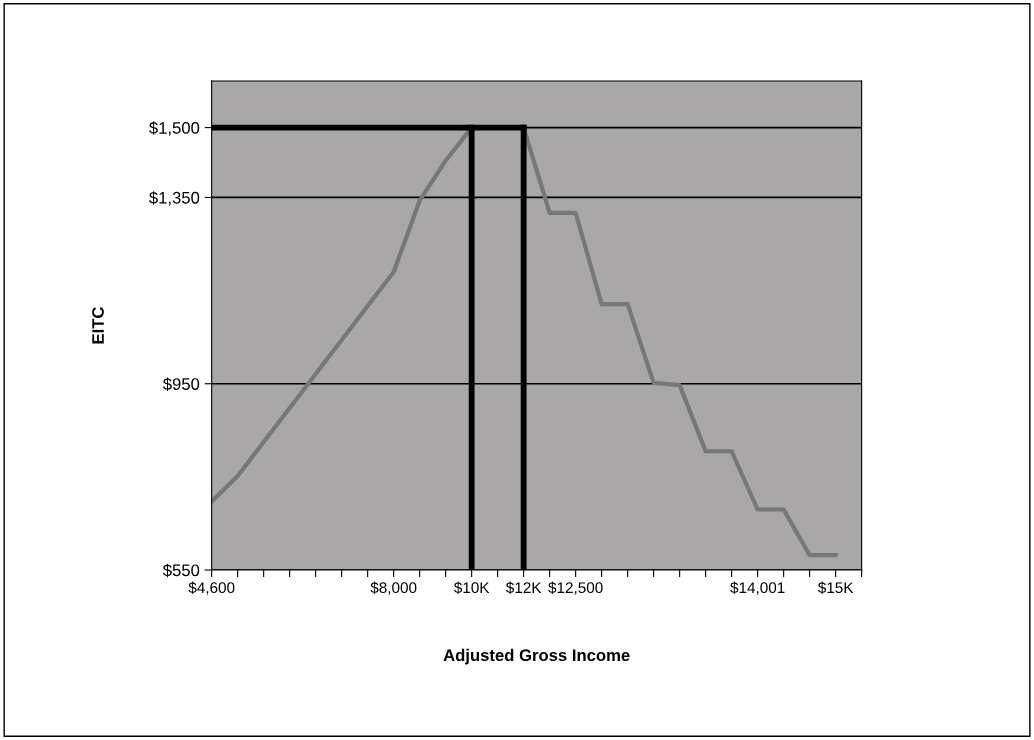 The height and width of the screenshot is (740, 1034). I want to click on x-tick-label: $12K, so click(523, 587).